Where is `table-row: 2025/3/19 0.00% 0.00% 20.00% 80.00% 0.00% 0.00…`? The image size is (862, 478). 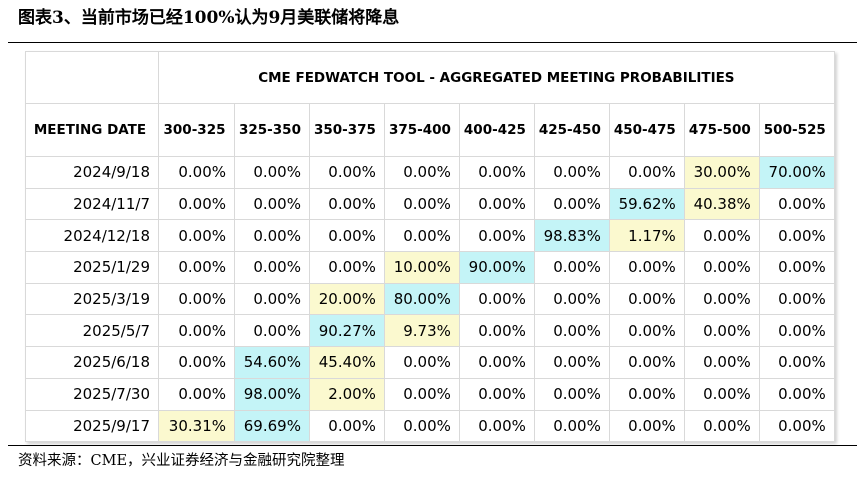
table-row: 2025/3/19 0.00% 0.00% 20.00% 80.00% 0.00% 0.00… is located at coordinates (430, 299).